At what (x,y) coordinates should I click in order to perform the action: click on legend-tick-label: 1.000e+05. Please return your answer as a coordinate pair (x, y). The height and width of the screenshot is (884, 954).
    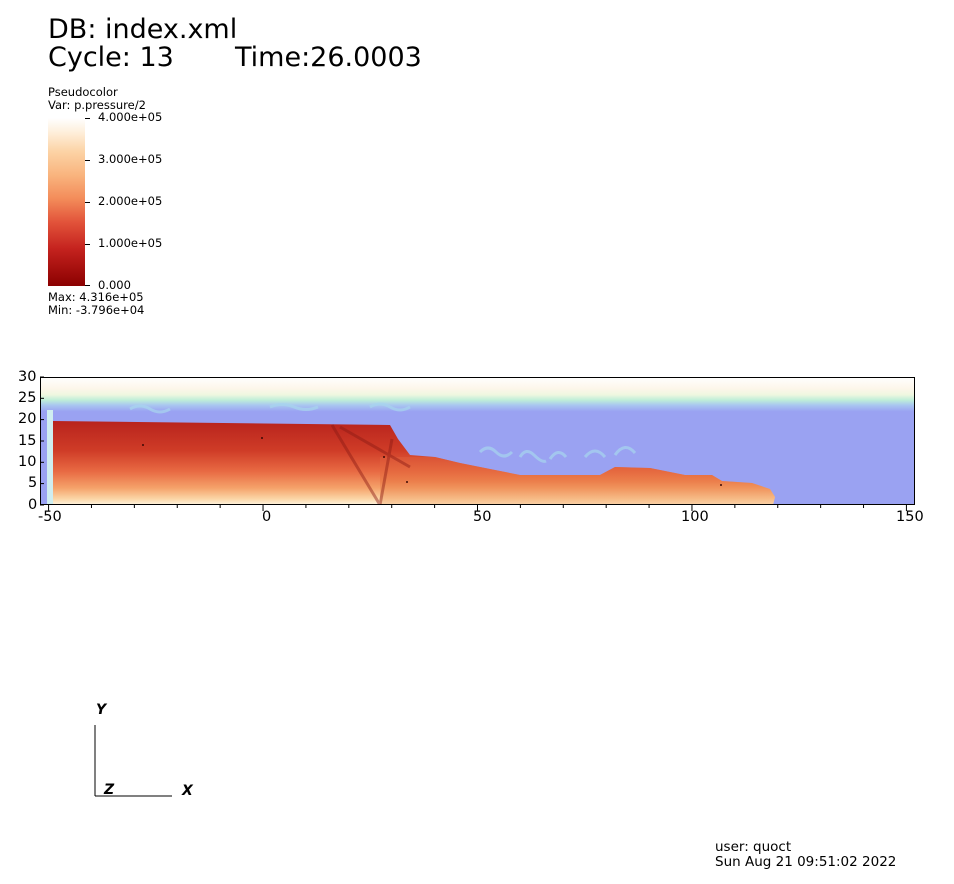
    Looking at the image, I should click on (130, 243).